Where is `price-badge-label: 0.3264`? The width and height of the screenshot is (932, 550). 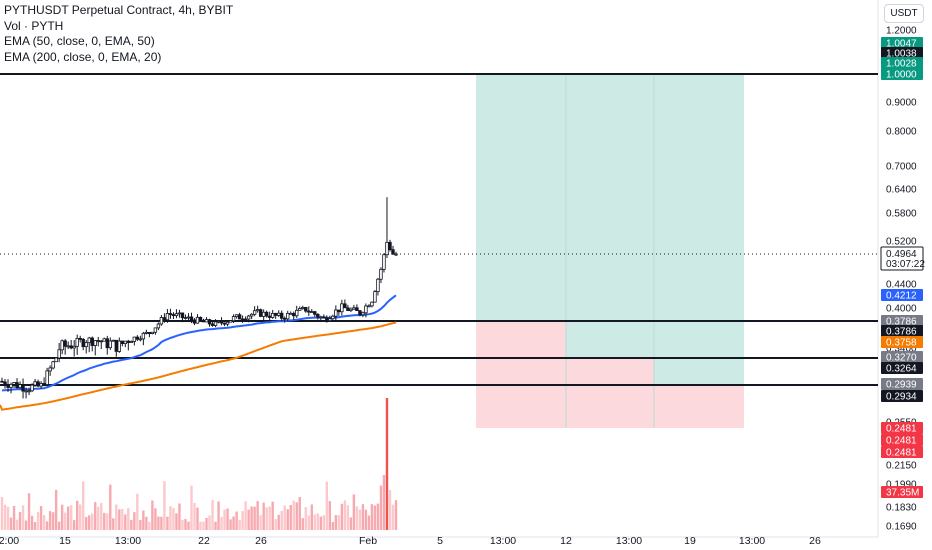
price-badge-label: 0.3264 is located at coordinates (901, 369).